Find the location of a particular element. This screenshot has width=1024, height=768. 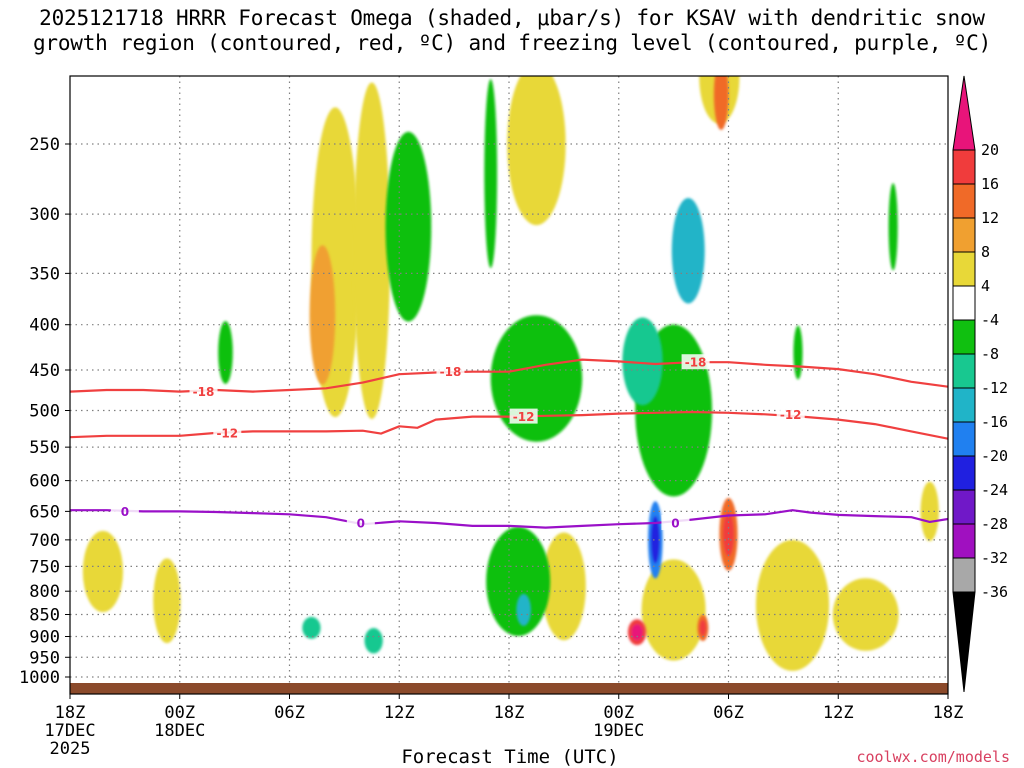

x-tick-date: 18DEC is located at coordinates (179, 731).